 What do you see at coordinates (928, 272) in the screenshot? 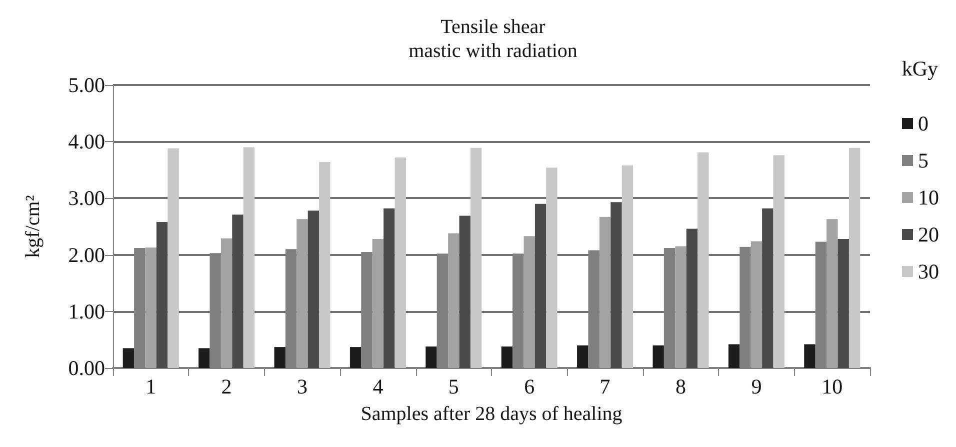
I see `legend-label: 30` at bounding box center [928, 272].